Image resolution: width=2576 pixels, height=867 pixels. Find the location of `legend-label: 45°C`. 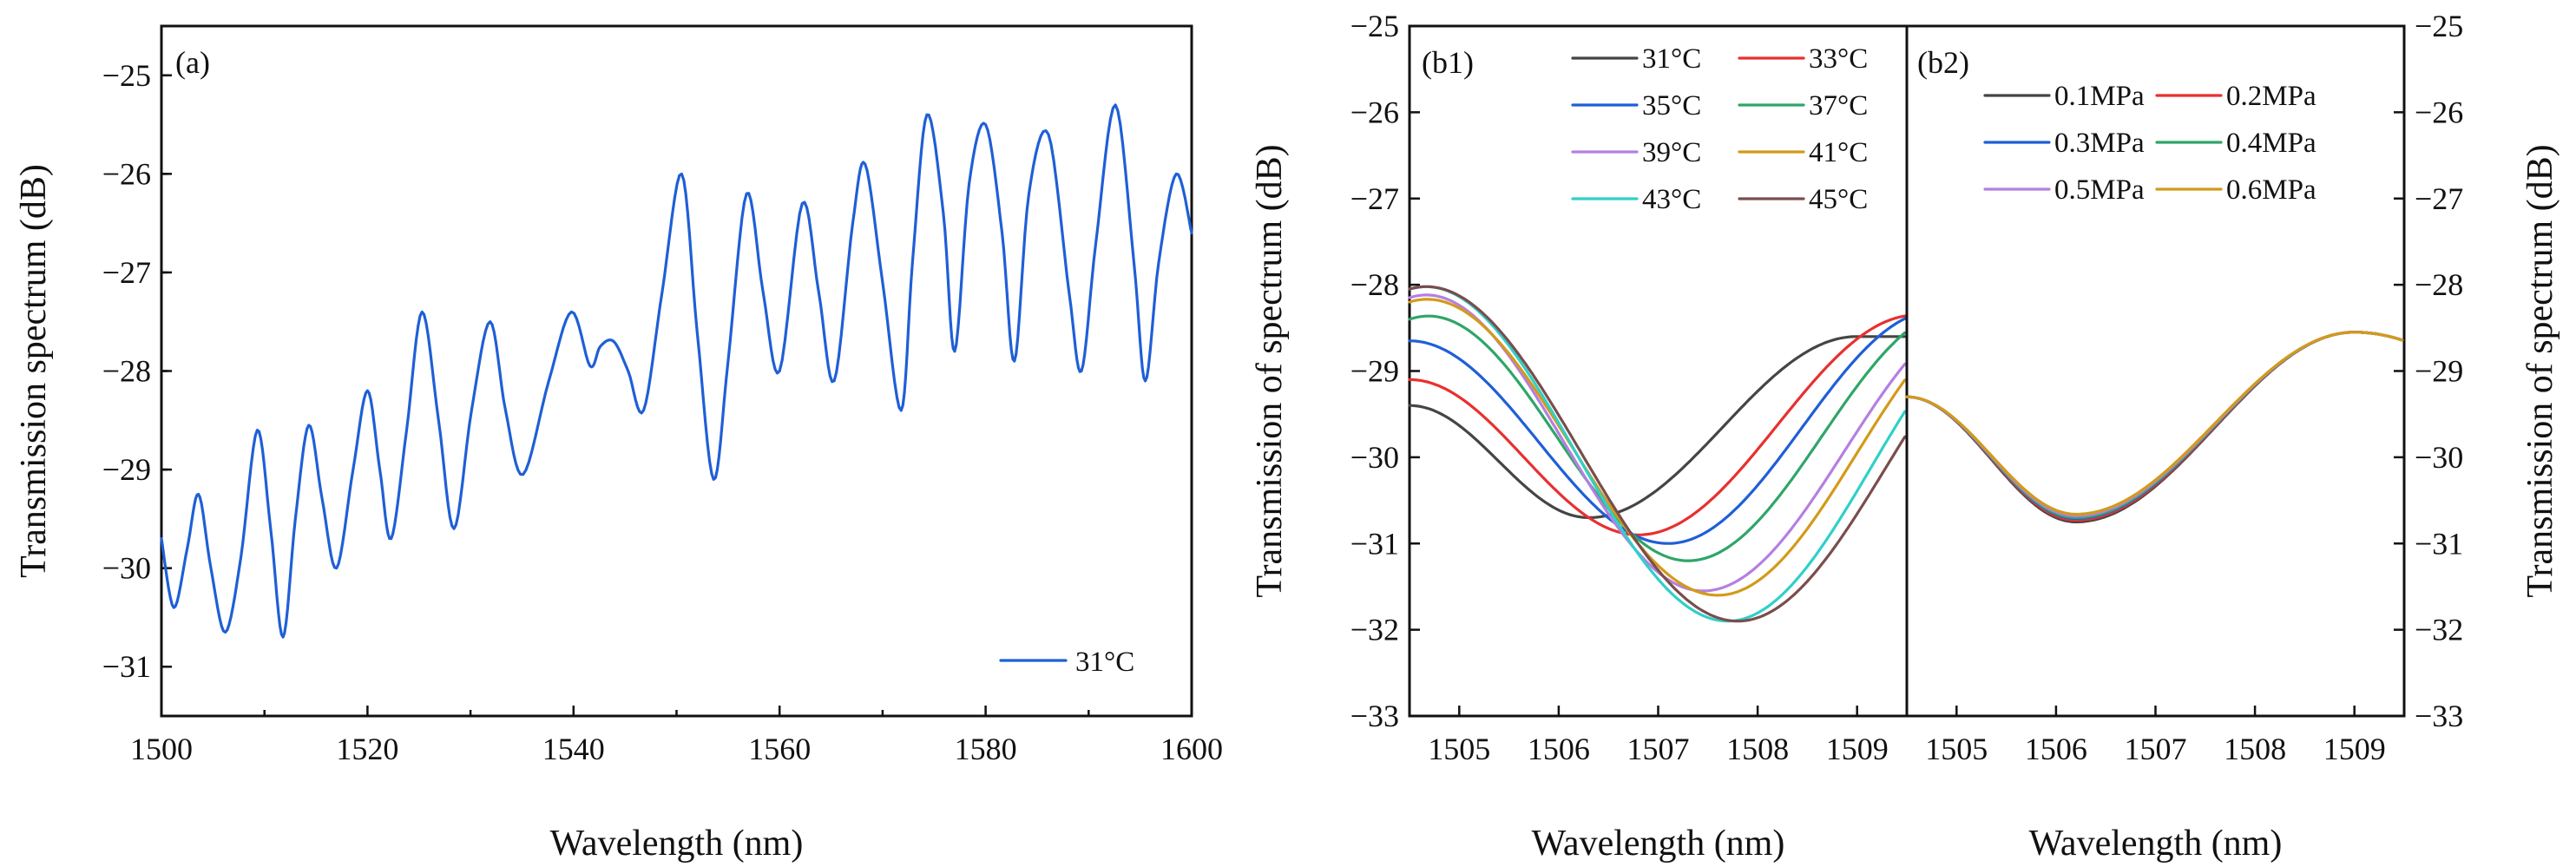

legend-label: 45°C is located at coordinates (1839, 199).